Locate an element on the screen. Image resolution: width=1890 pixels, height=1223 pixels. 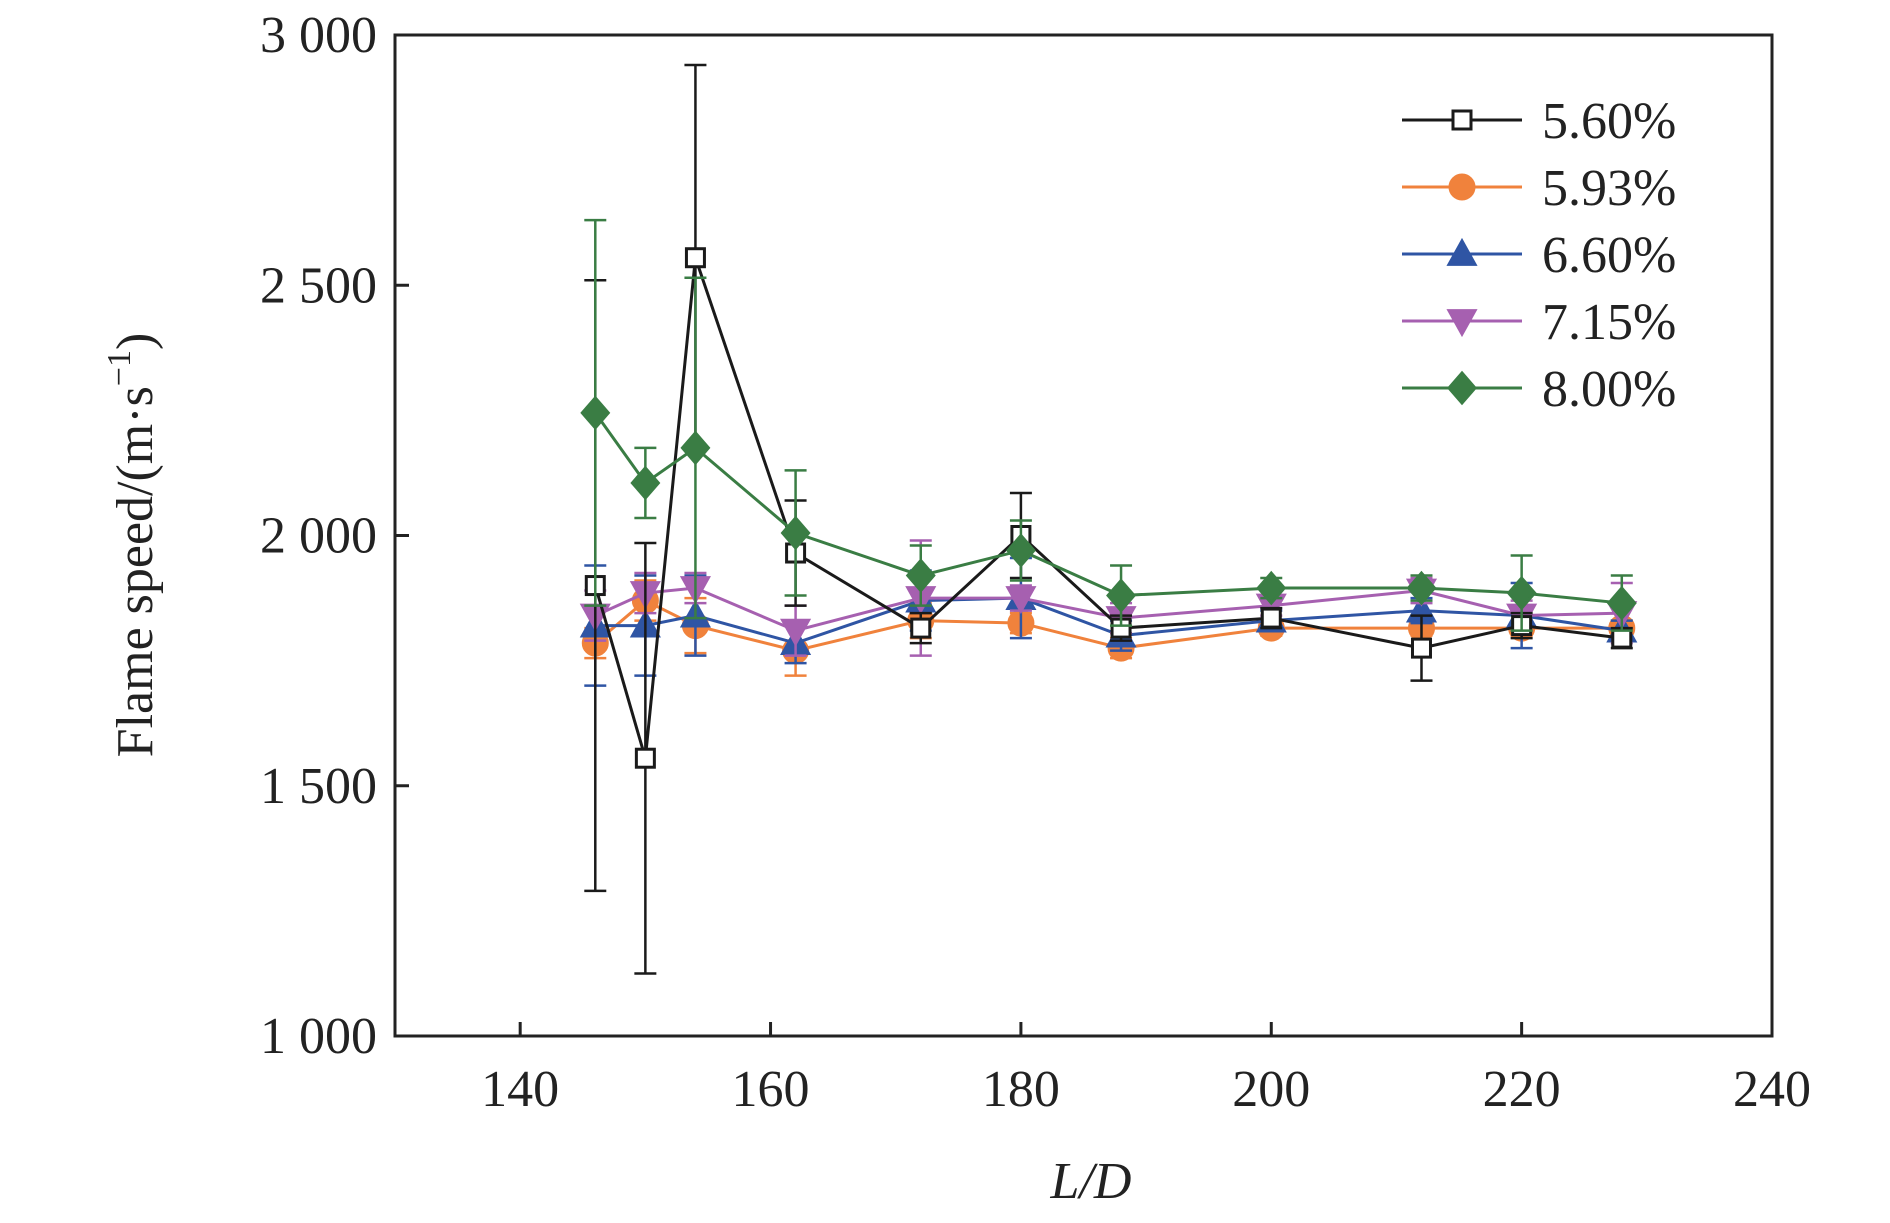
legend-label: 6.60% is located at coordinates (1609, 255).